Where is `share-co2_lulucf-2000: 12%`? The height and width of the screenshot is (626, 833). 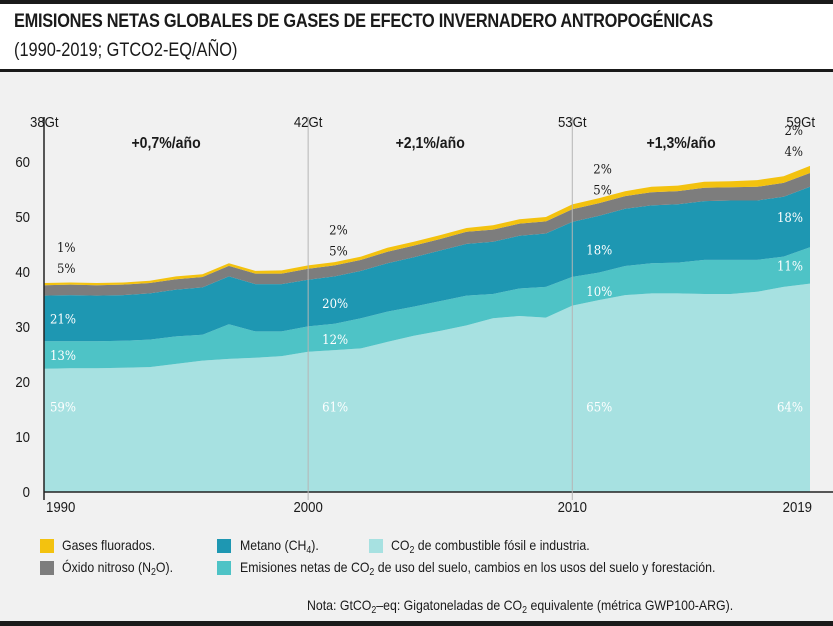
share-co2_lulucf-2000: 12% is located at coordinates (335, 340).